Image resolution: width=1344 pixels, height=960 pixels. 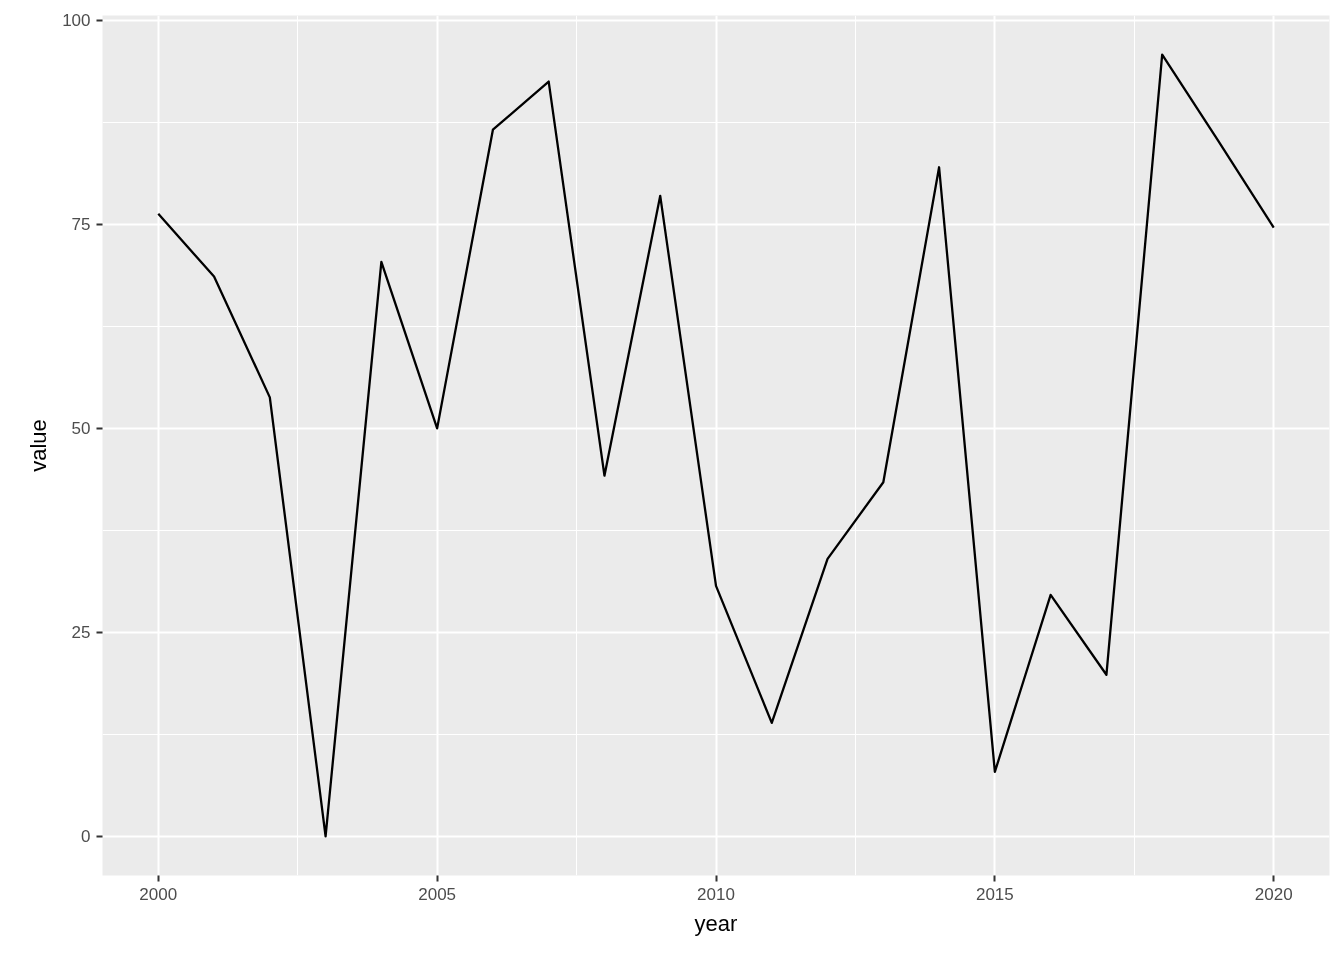 I want to click on x-tick-label: 2010, so click(x=716, y=894).